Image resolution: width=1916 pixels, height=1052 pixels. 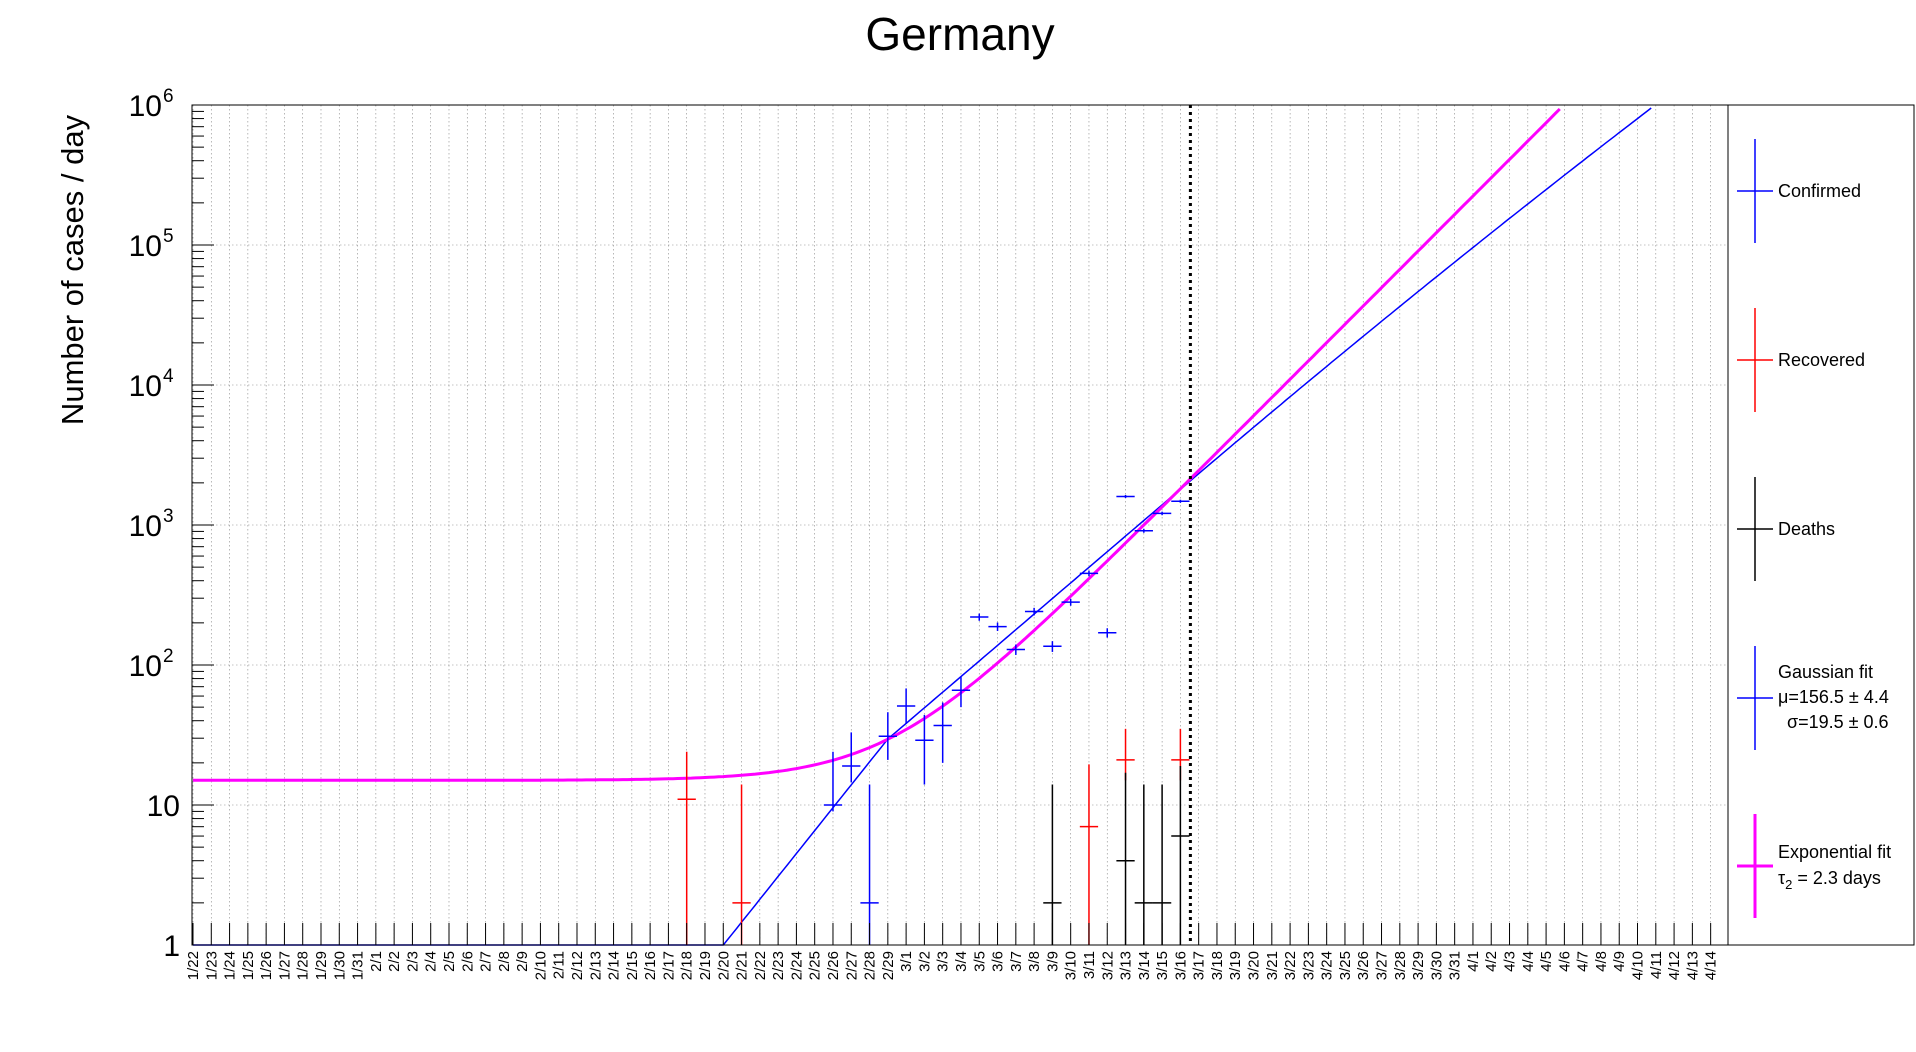 I want to click on x-tick-label: 2/1, so click(x=376, y=961).